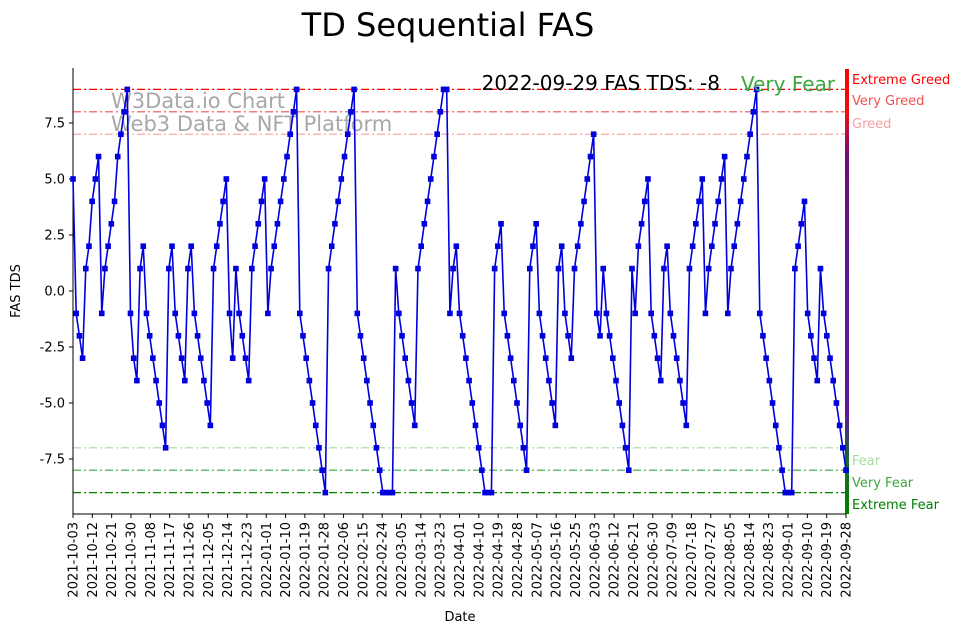 Image resolution: width=967 pixels, height=637 pixels. What do you see at coordinates (769, 560) in the screenshot?
I see `x-tick-label: 2022-08-23` at bounding box center [769, 560].